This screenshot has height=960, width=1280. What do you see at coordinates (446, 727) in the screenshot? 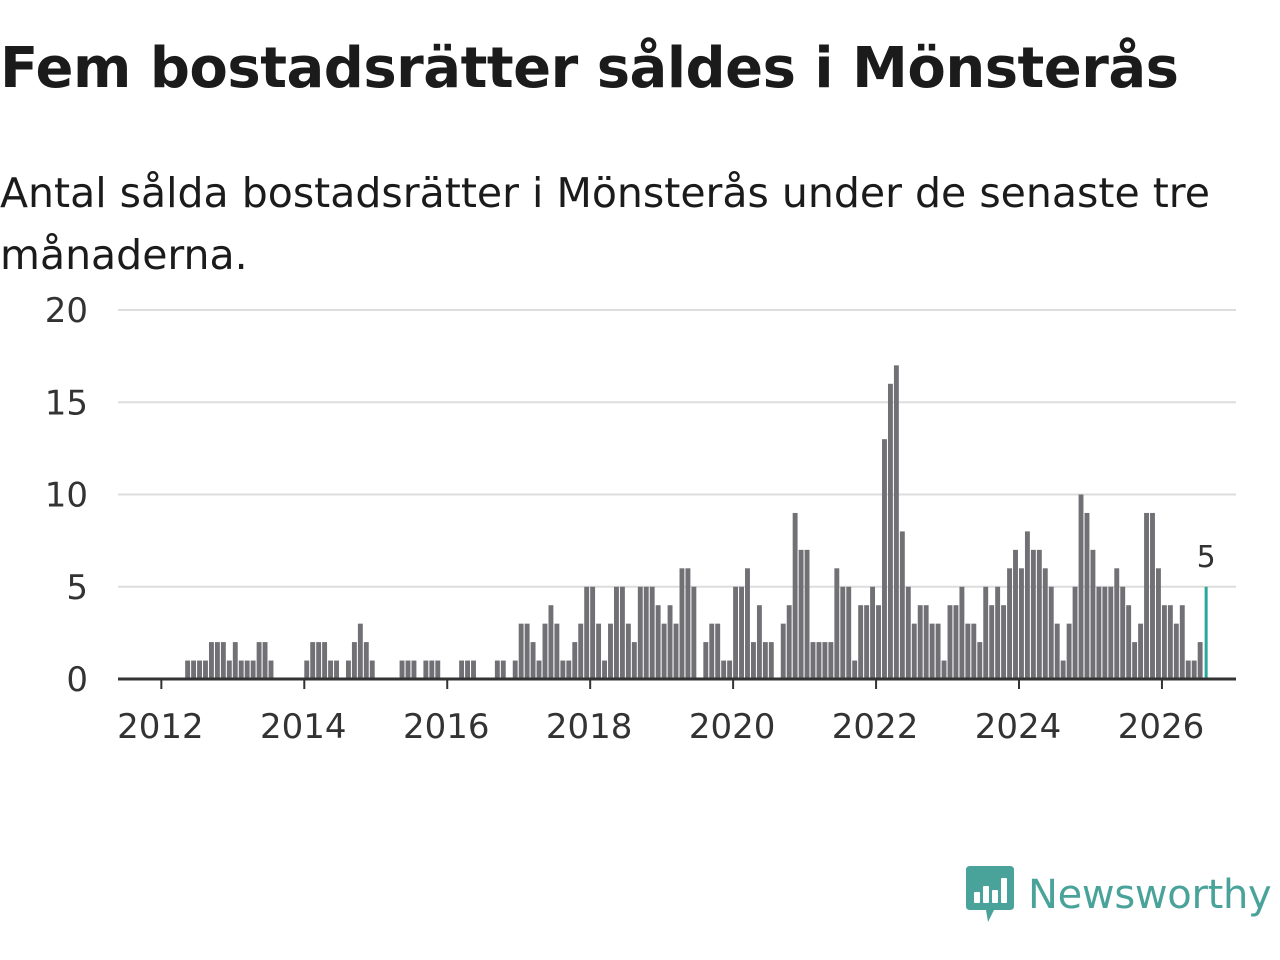
I see `x-tick-label: 2016` at bounding box center [446, 727].